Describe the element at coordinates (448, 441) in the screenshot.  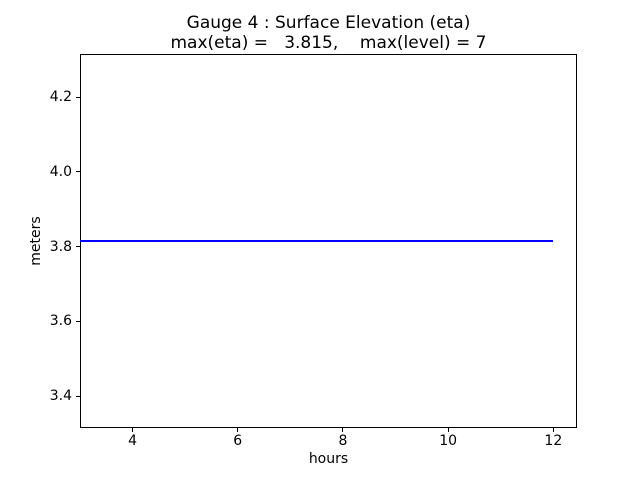
I see `x-tick-label: 10` at that location.